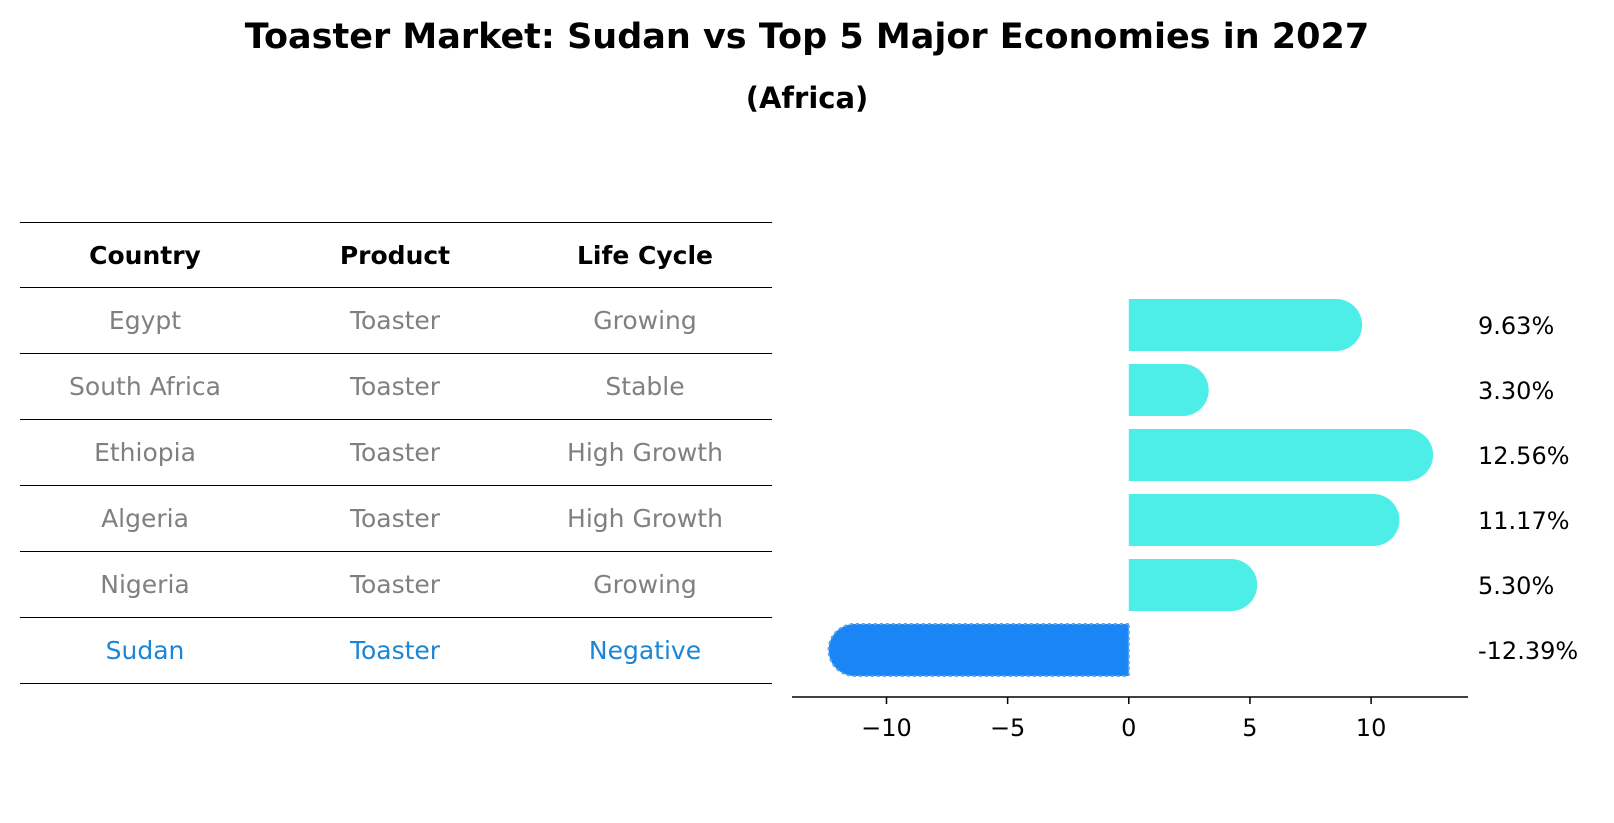  What do you see at coordinates (1528, 651) in the screenshot?
I see `value-label-sudan: -12.39%` at bounding box center [1528, 651].